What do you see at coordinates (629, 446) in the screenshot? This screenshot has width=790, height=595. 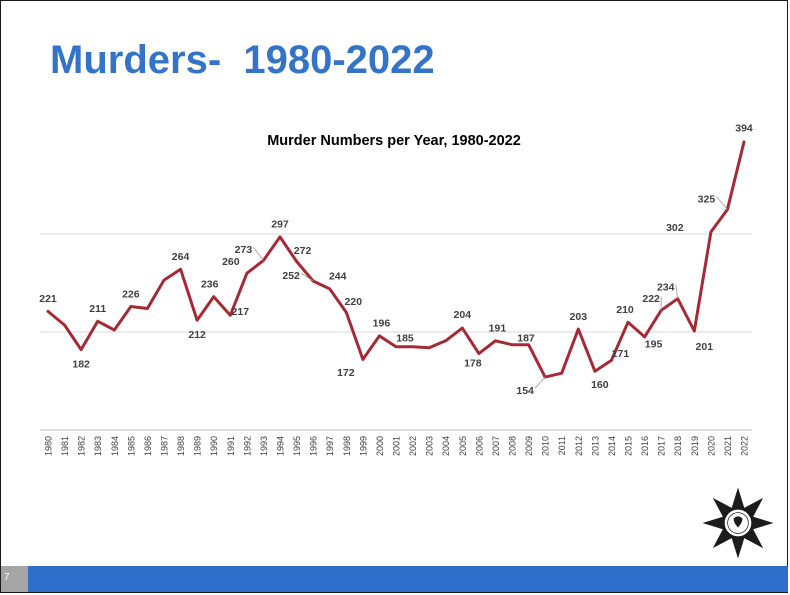 I see `x-tick-label: 2015` at bounding box center [629, 446].